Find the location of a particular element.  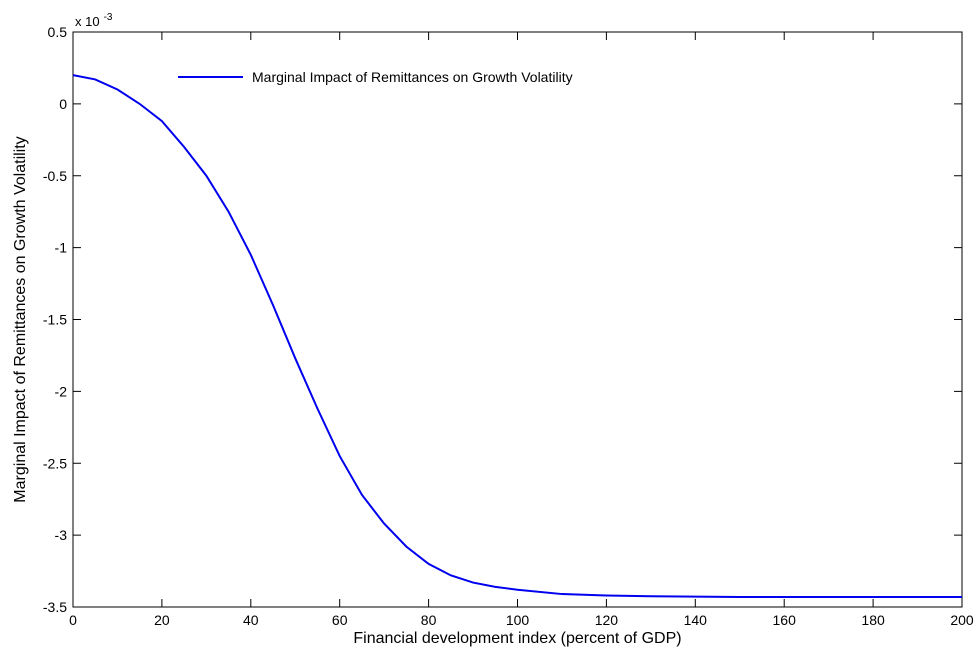

x-tick-label: 40 is located at coordinates (251, 620).